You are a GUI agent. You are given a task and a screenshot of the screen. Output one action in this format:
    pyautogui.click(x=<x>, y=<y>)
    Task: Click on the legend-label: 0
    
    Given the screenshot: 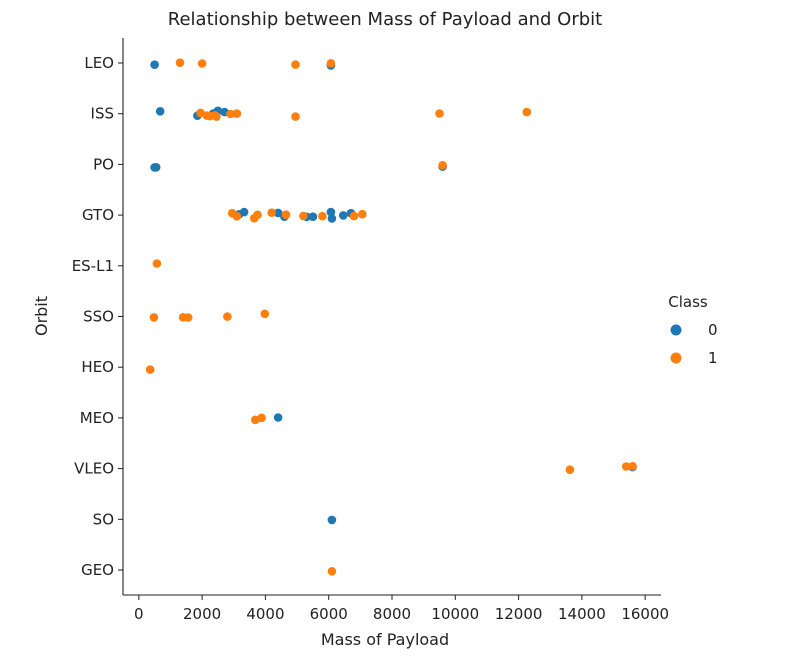 What is the action you would take?
    pyautogui.click(x=713, y=330)
    